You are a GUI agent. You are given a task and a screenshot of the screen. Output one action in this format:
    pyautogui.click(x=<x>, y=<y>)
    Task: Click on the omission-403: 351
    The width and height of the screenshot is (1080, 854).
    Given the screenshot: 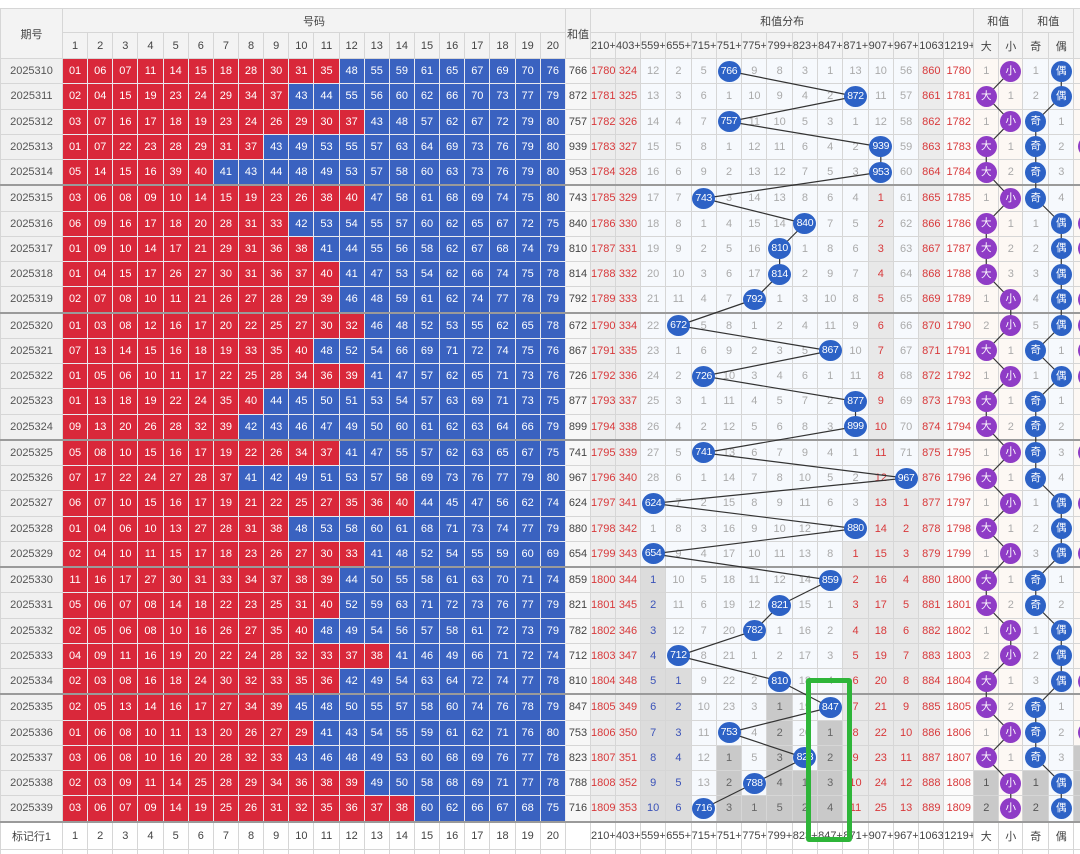 What is the action you would take?
    pyautogui.click(x=628, y=758)
    